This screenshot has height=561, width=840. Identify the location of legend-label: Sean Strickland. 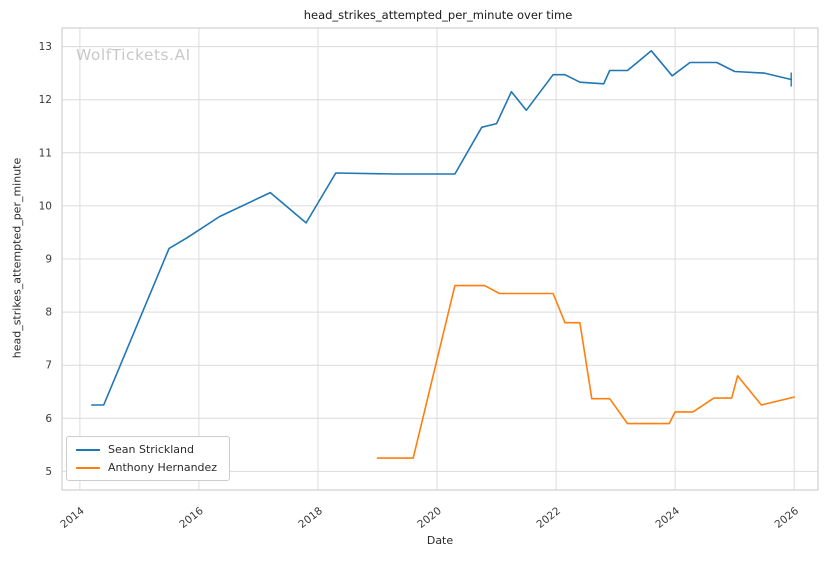
(151, 449).